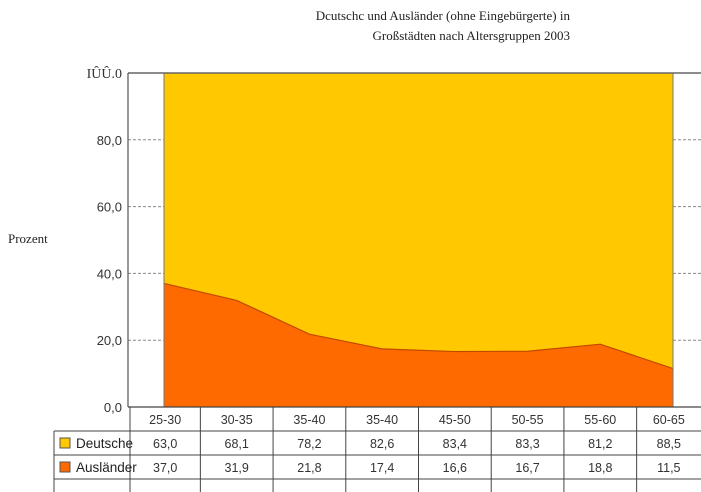  I want to click on data-label-deutsche: 82,6, so click(382, 444).